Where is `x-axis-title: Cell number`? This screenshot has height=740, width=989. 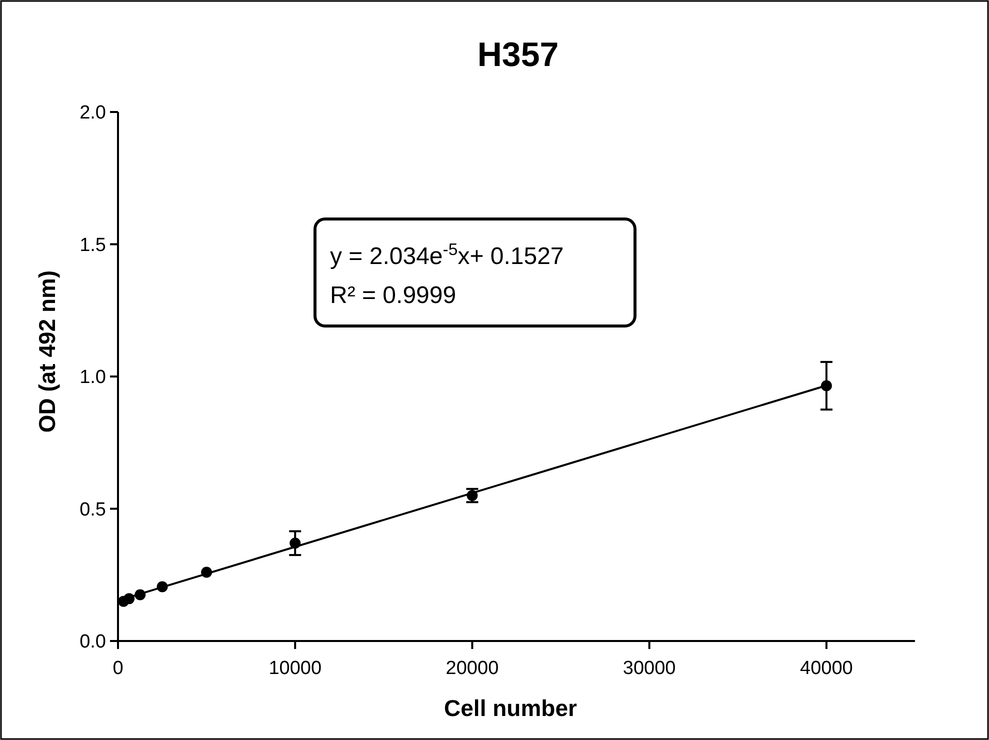 x-axis-title: Cell number is located at coordinates (510, 708).